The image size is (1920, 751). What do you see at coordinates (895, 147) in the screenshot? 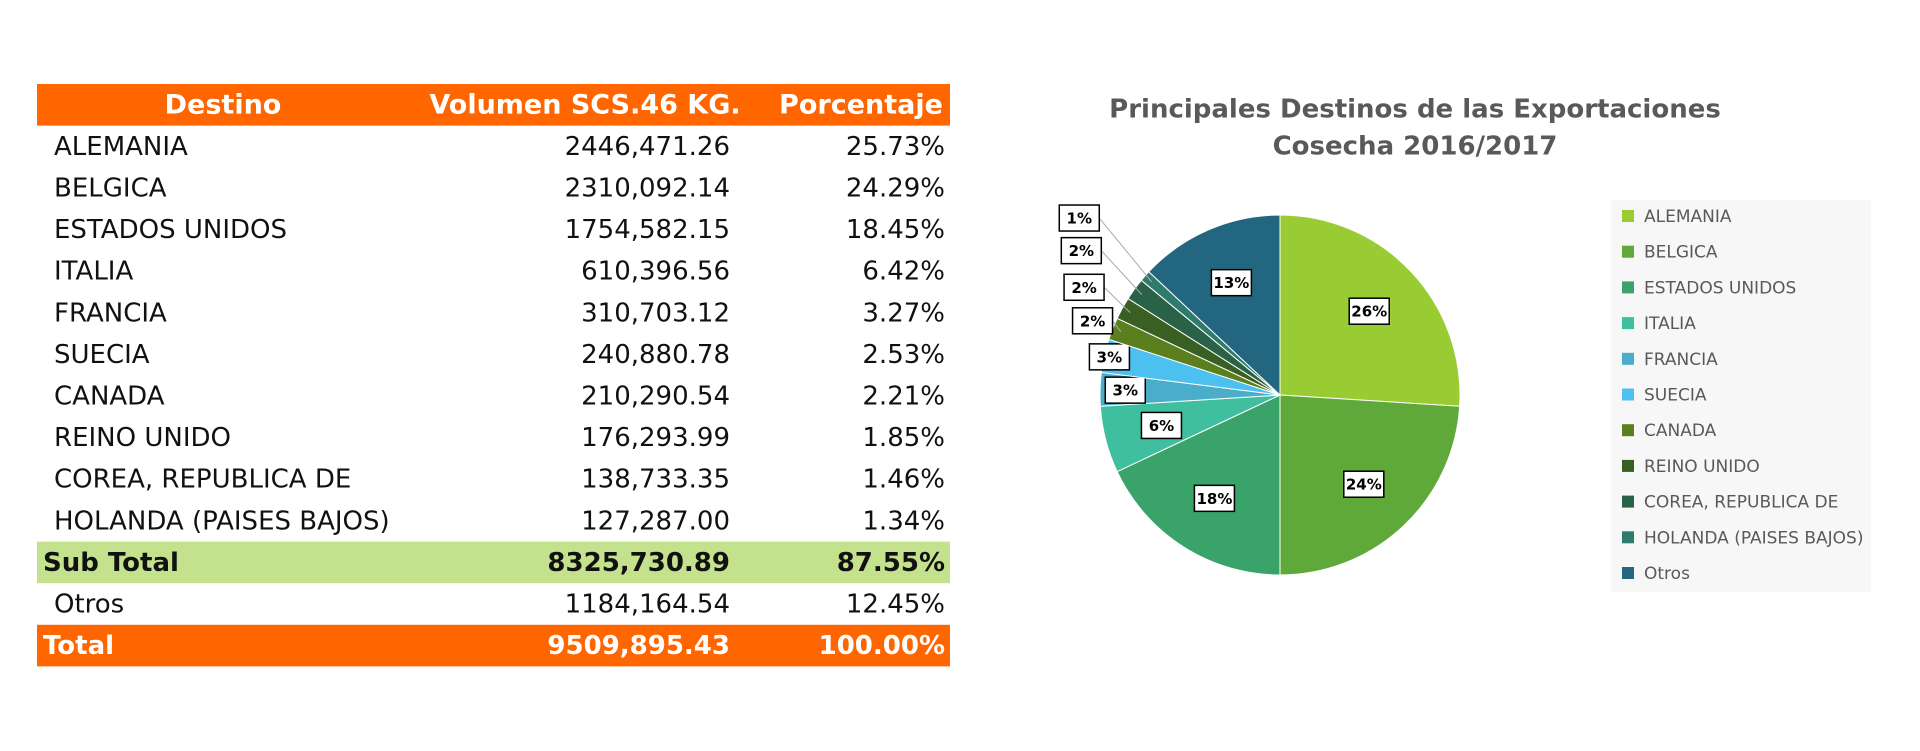
I see `row-percent: 25.73%` at bounding box center [895, 147].